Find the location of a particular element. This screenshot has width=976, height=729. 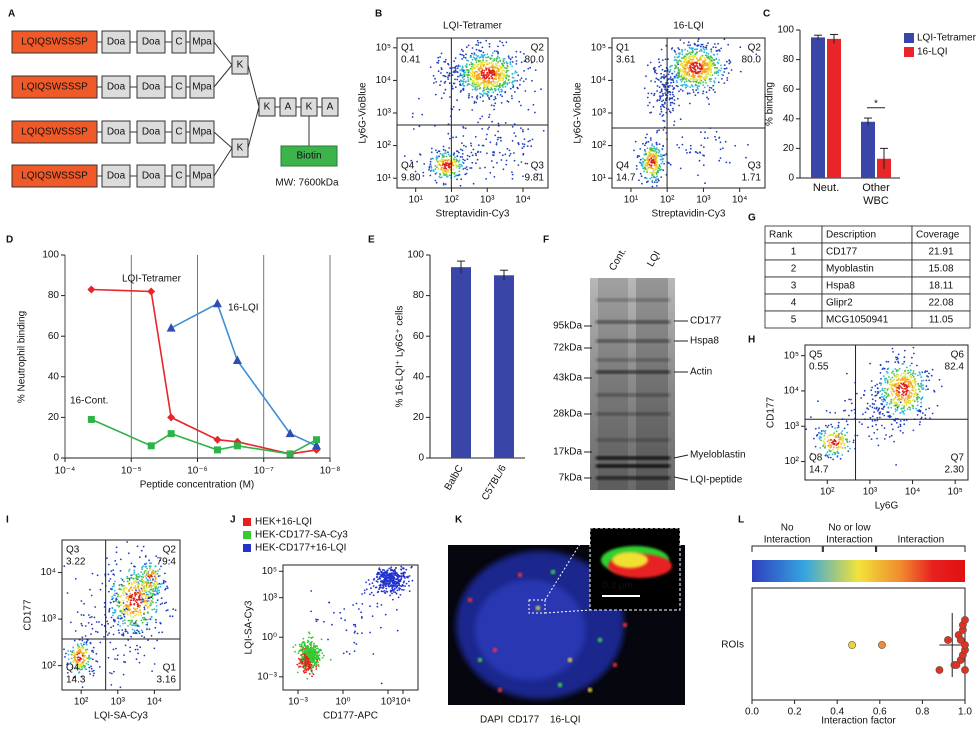

residue-label: K is located at coordinates (309, 107).